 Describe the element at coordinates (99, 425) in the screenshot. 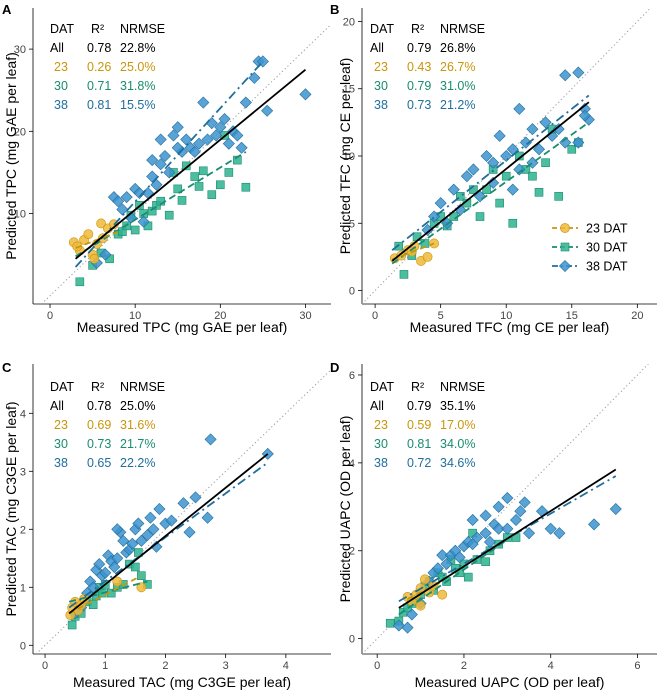

I see `stats-r2: 0.69` at that location.